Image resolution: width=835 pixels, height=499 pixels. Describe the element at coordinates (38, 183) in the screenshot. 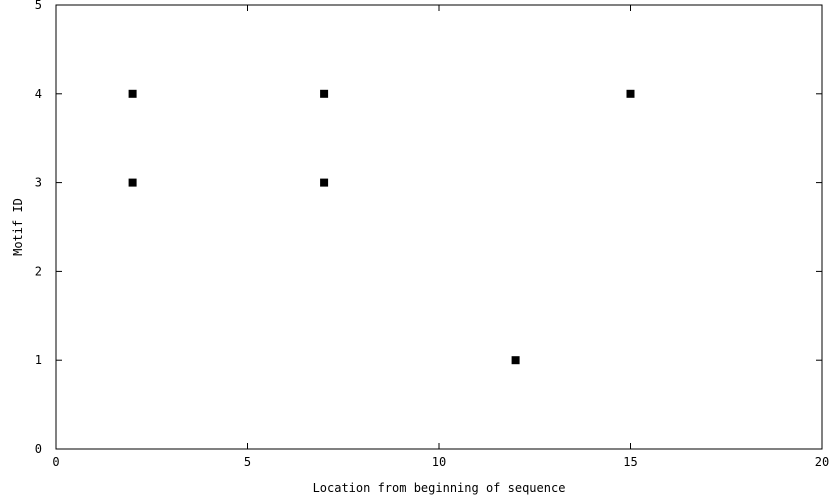

I see `y-tick-label: 3` at that location.